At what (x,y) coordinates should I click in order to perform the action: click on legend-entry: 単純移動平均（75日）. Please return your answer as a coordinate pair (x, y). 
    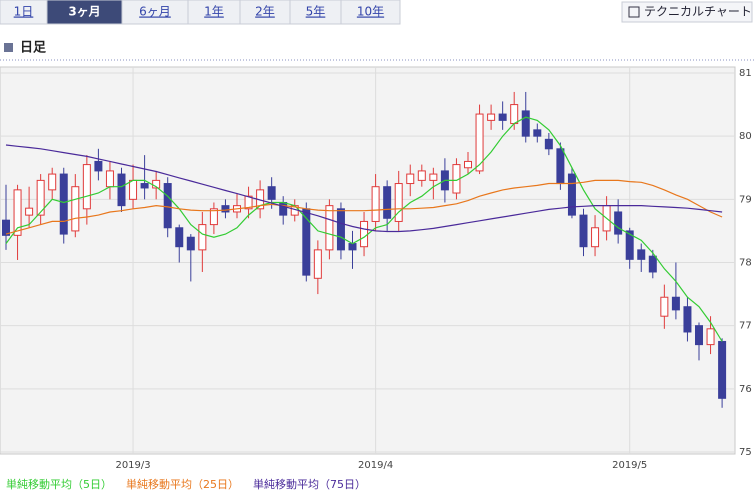
    Looking at the image, I should click on (309, 484).